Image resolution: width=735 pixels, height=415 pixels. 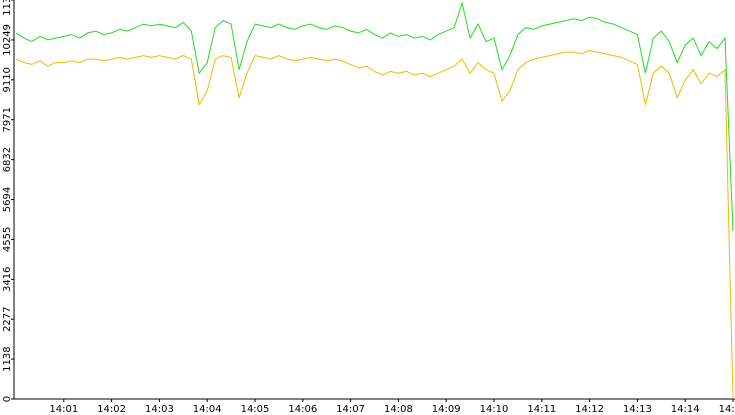 What do you see at coordinates (637, 409) in the screenshot?
I see `x-tick-label: 14:13` at bounding box center [637, 409].